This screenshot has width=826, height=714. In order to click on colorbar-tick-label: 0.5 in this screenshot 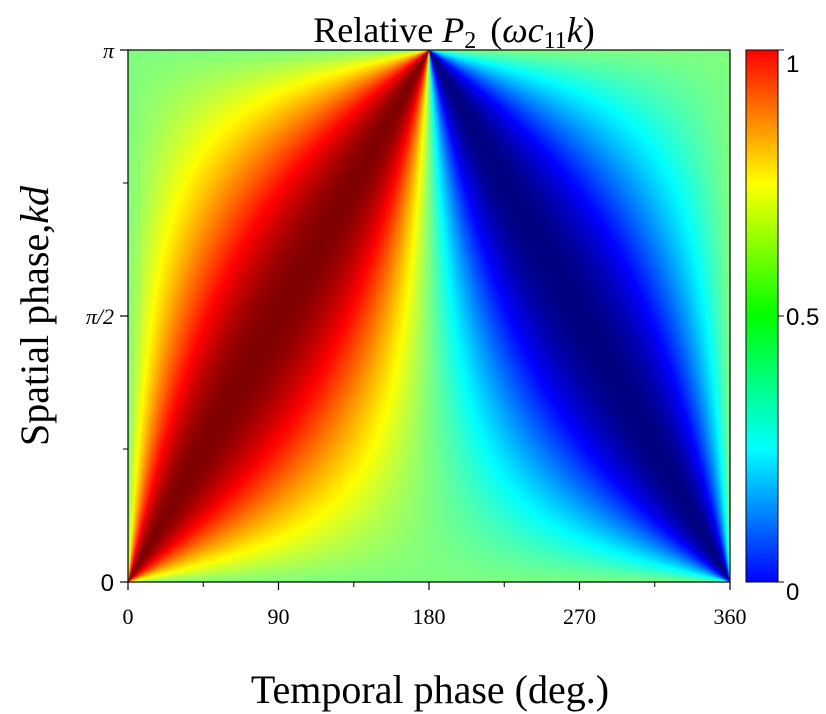, I will do `click(802, 317)`.